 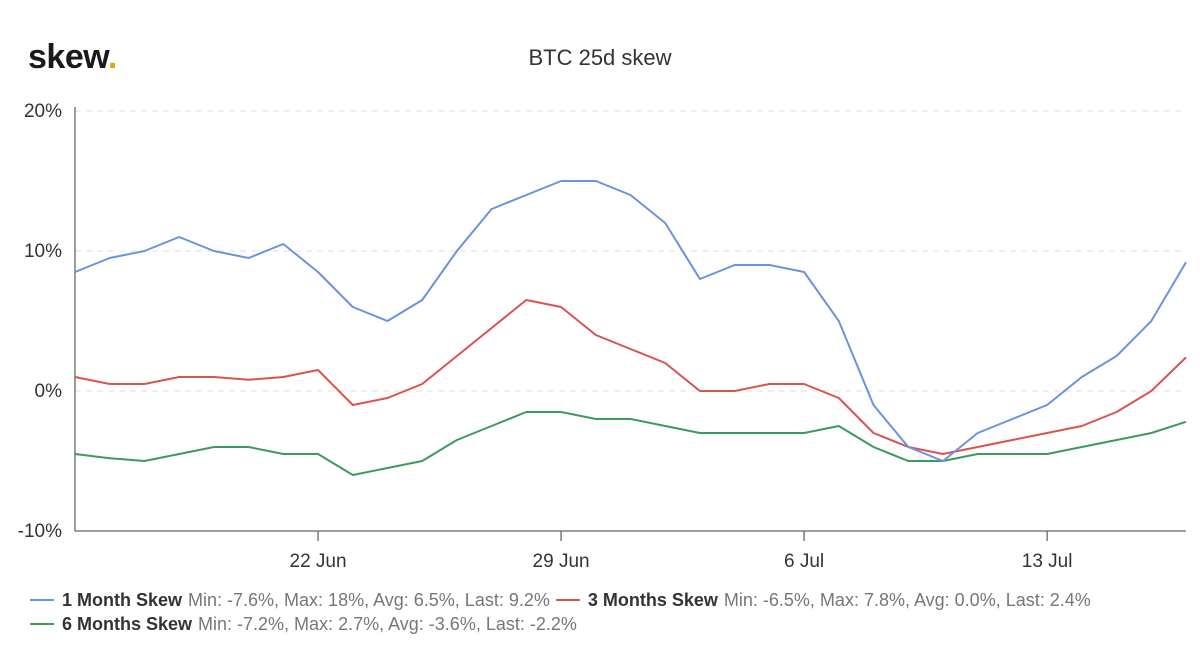 What do you see at coordinates (42, 624) in the screenshot?
I see `legend-swatch-6-months` at bounding box center [42, 624].